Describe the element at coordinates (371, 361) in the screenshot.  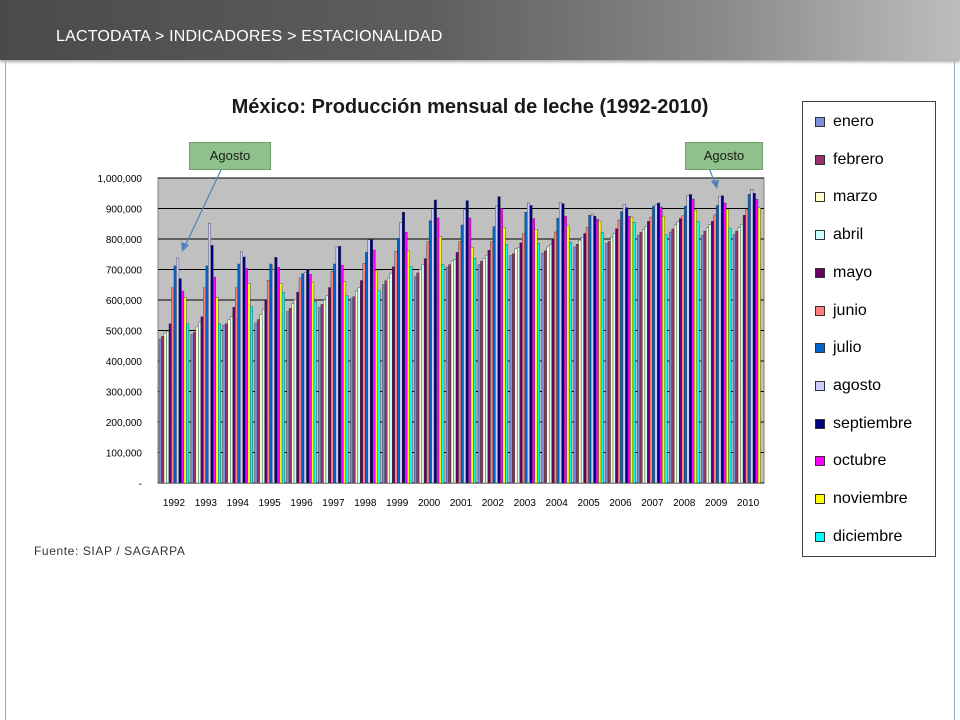
I see `bar-septiembre-1998` at that location.